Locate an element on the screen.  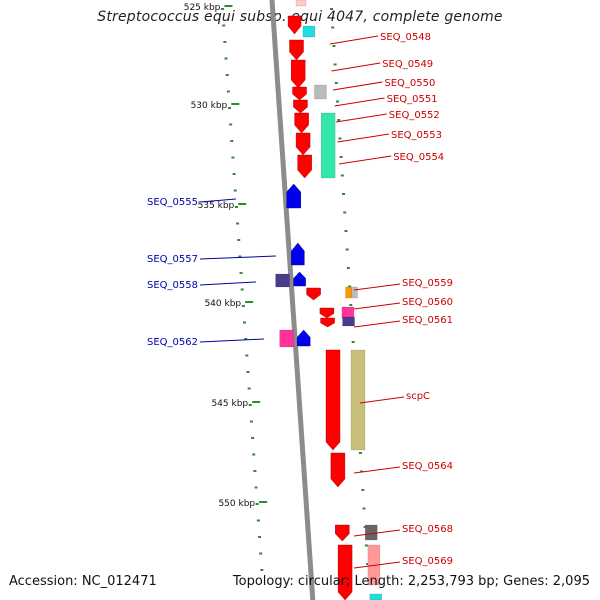
reverse-feature-purple is located at coordinates (282, 280).